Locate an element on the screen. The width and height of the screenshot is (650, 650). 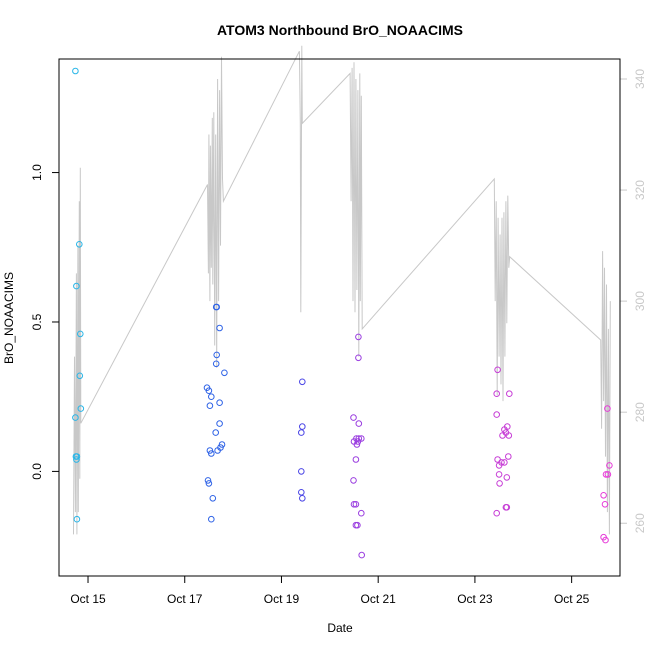
x-tick-label: Oct 23 is located at coordinates (475, 599).